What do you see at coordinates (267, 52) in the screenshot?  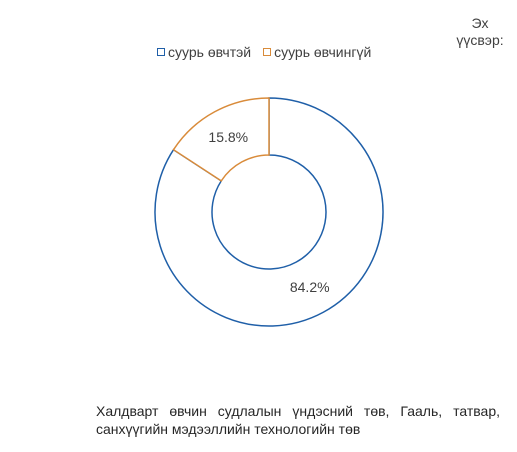 I see `legend-swatch-without-condition` at bounding box center [267, 52].